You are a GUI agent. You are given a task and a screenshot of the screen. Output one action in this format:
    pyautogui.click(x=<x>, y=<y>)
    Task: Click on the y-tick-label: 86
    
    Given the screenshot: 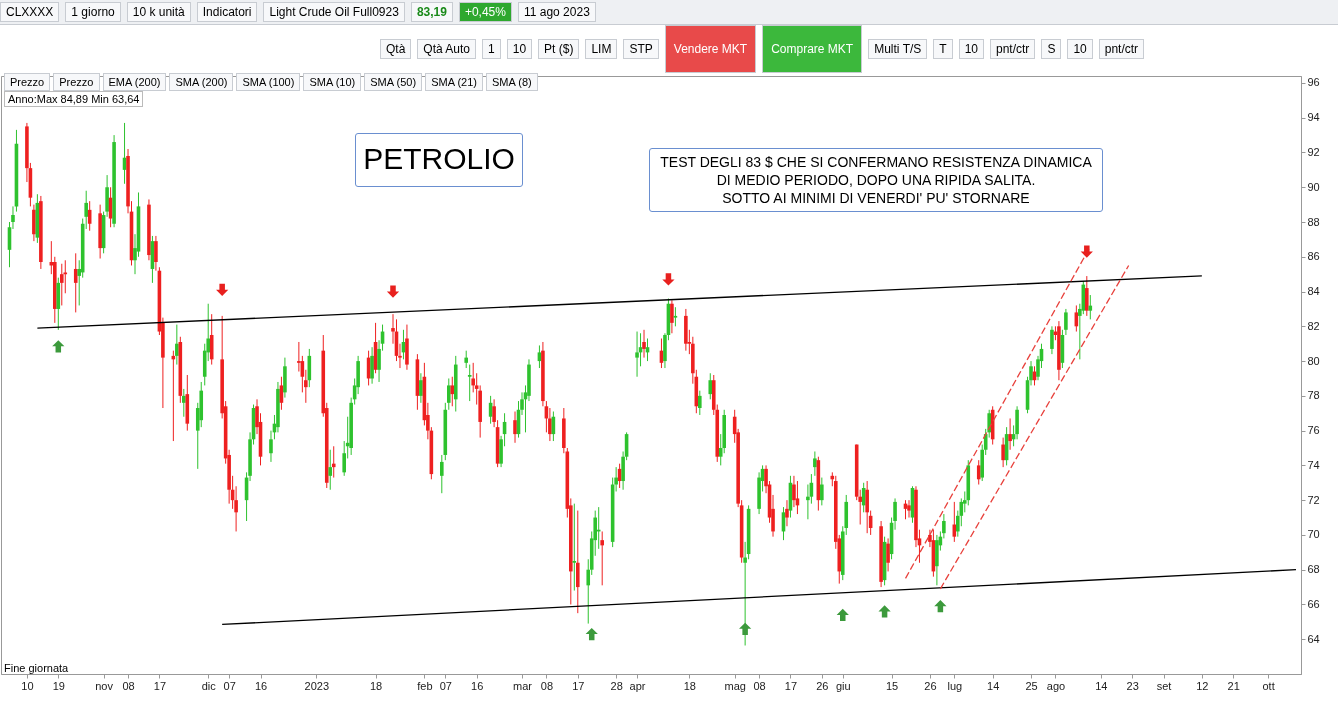 What is the action you would take?
    pyautogui.click(x=1313, y=256)
    